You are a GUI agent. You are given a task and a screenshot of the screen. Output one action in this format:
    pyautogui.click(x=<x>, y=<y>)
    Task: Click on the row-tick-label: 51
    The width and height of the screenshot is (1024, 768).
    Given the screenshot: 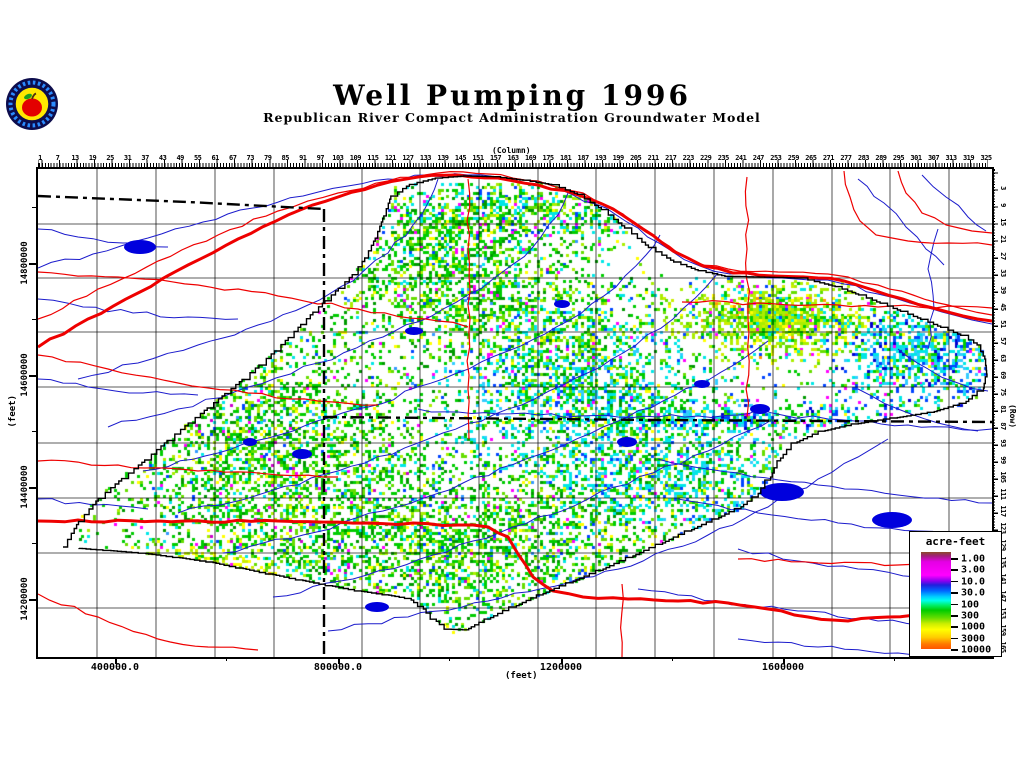 What is the action you would take?
    pyautogui.click(x=1003, y=324)
    